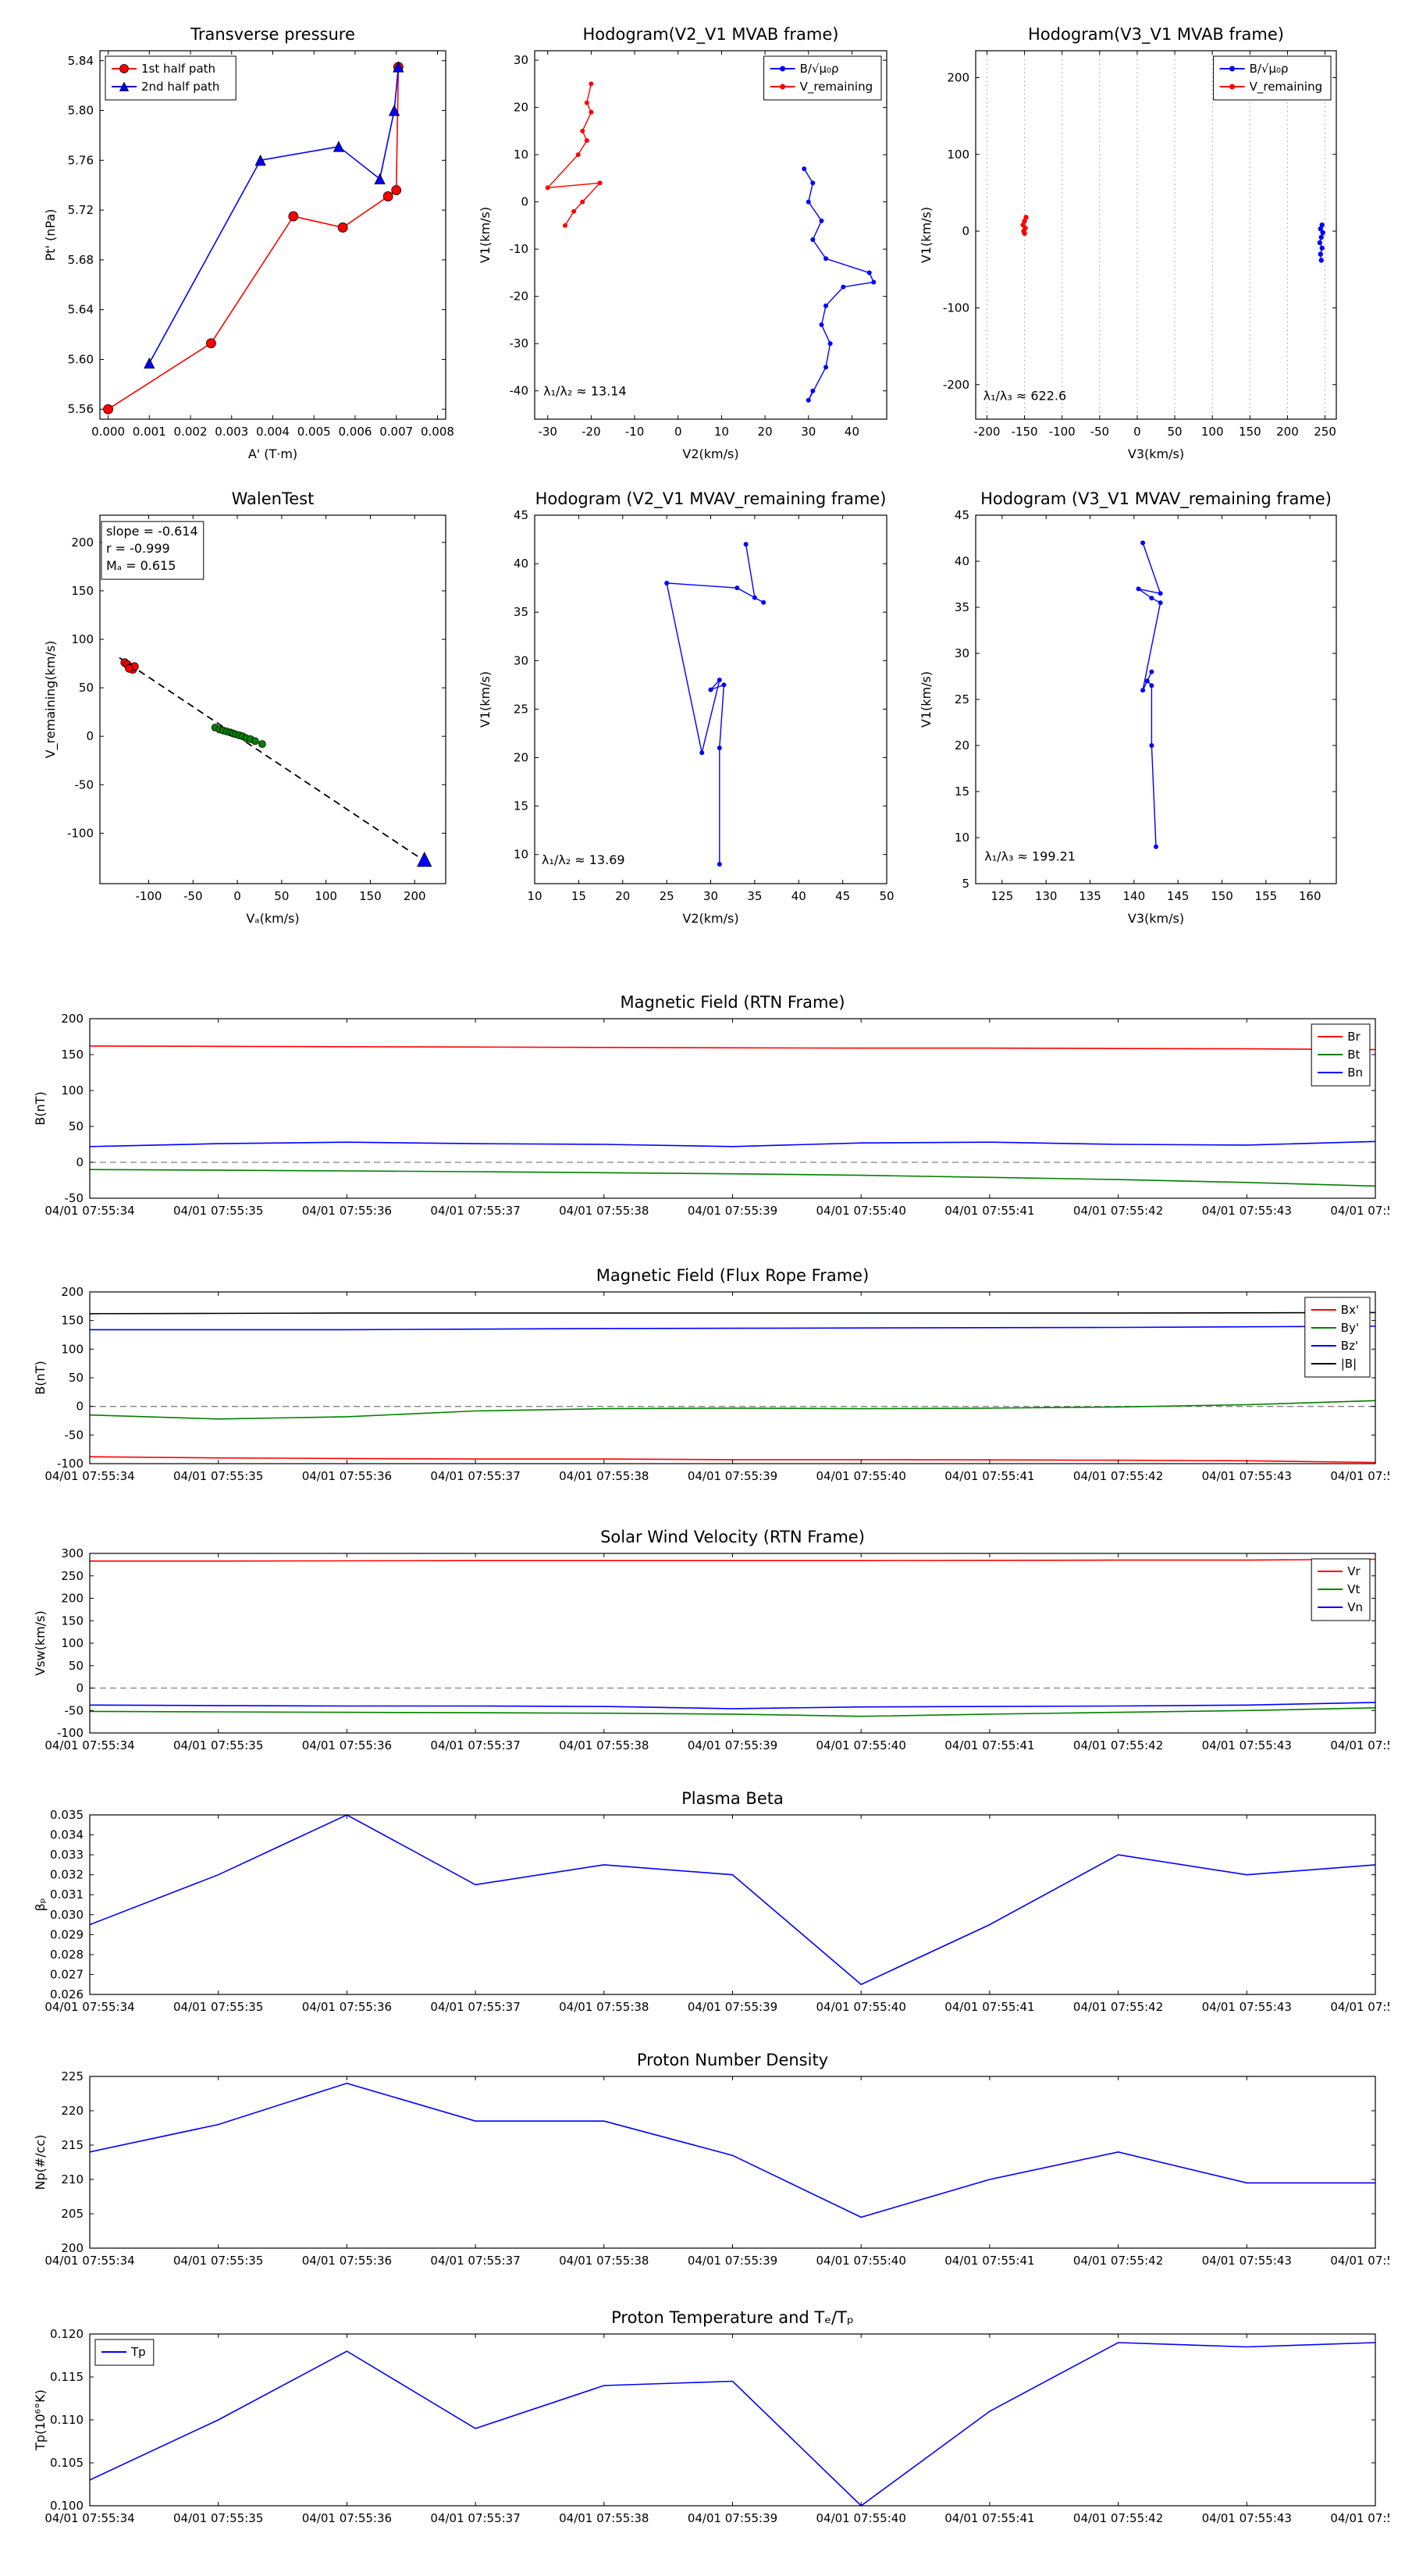  What do you see at coordinates (1247, 1211) in the screenshot?
I see `x-tick-label: 04/01 07:55:43` at bounding box center [1247, 1211].